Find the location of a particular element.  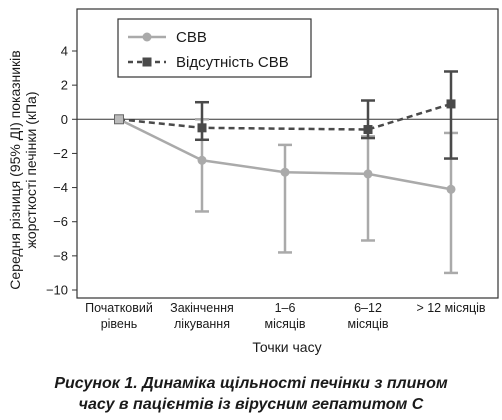

y-tick-label: −4 is located at coordinates (60, 187).